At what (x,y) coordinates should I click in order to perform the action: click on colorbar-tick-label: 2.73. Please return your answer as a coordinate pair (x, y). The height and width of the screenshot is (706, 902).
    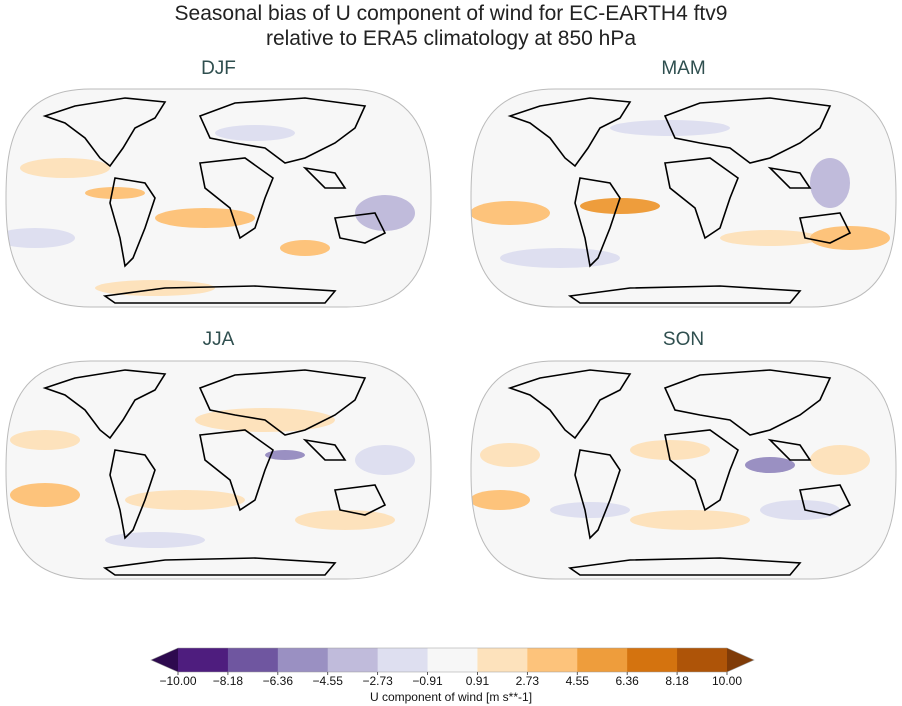
    Looking at the image, I should click on (527, 681).